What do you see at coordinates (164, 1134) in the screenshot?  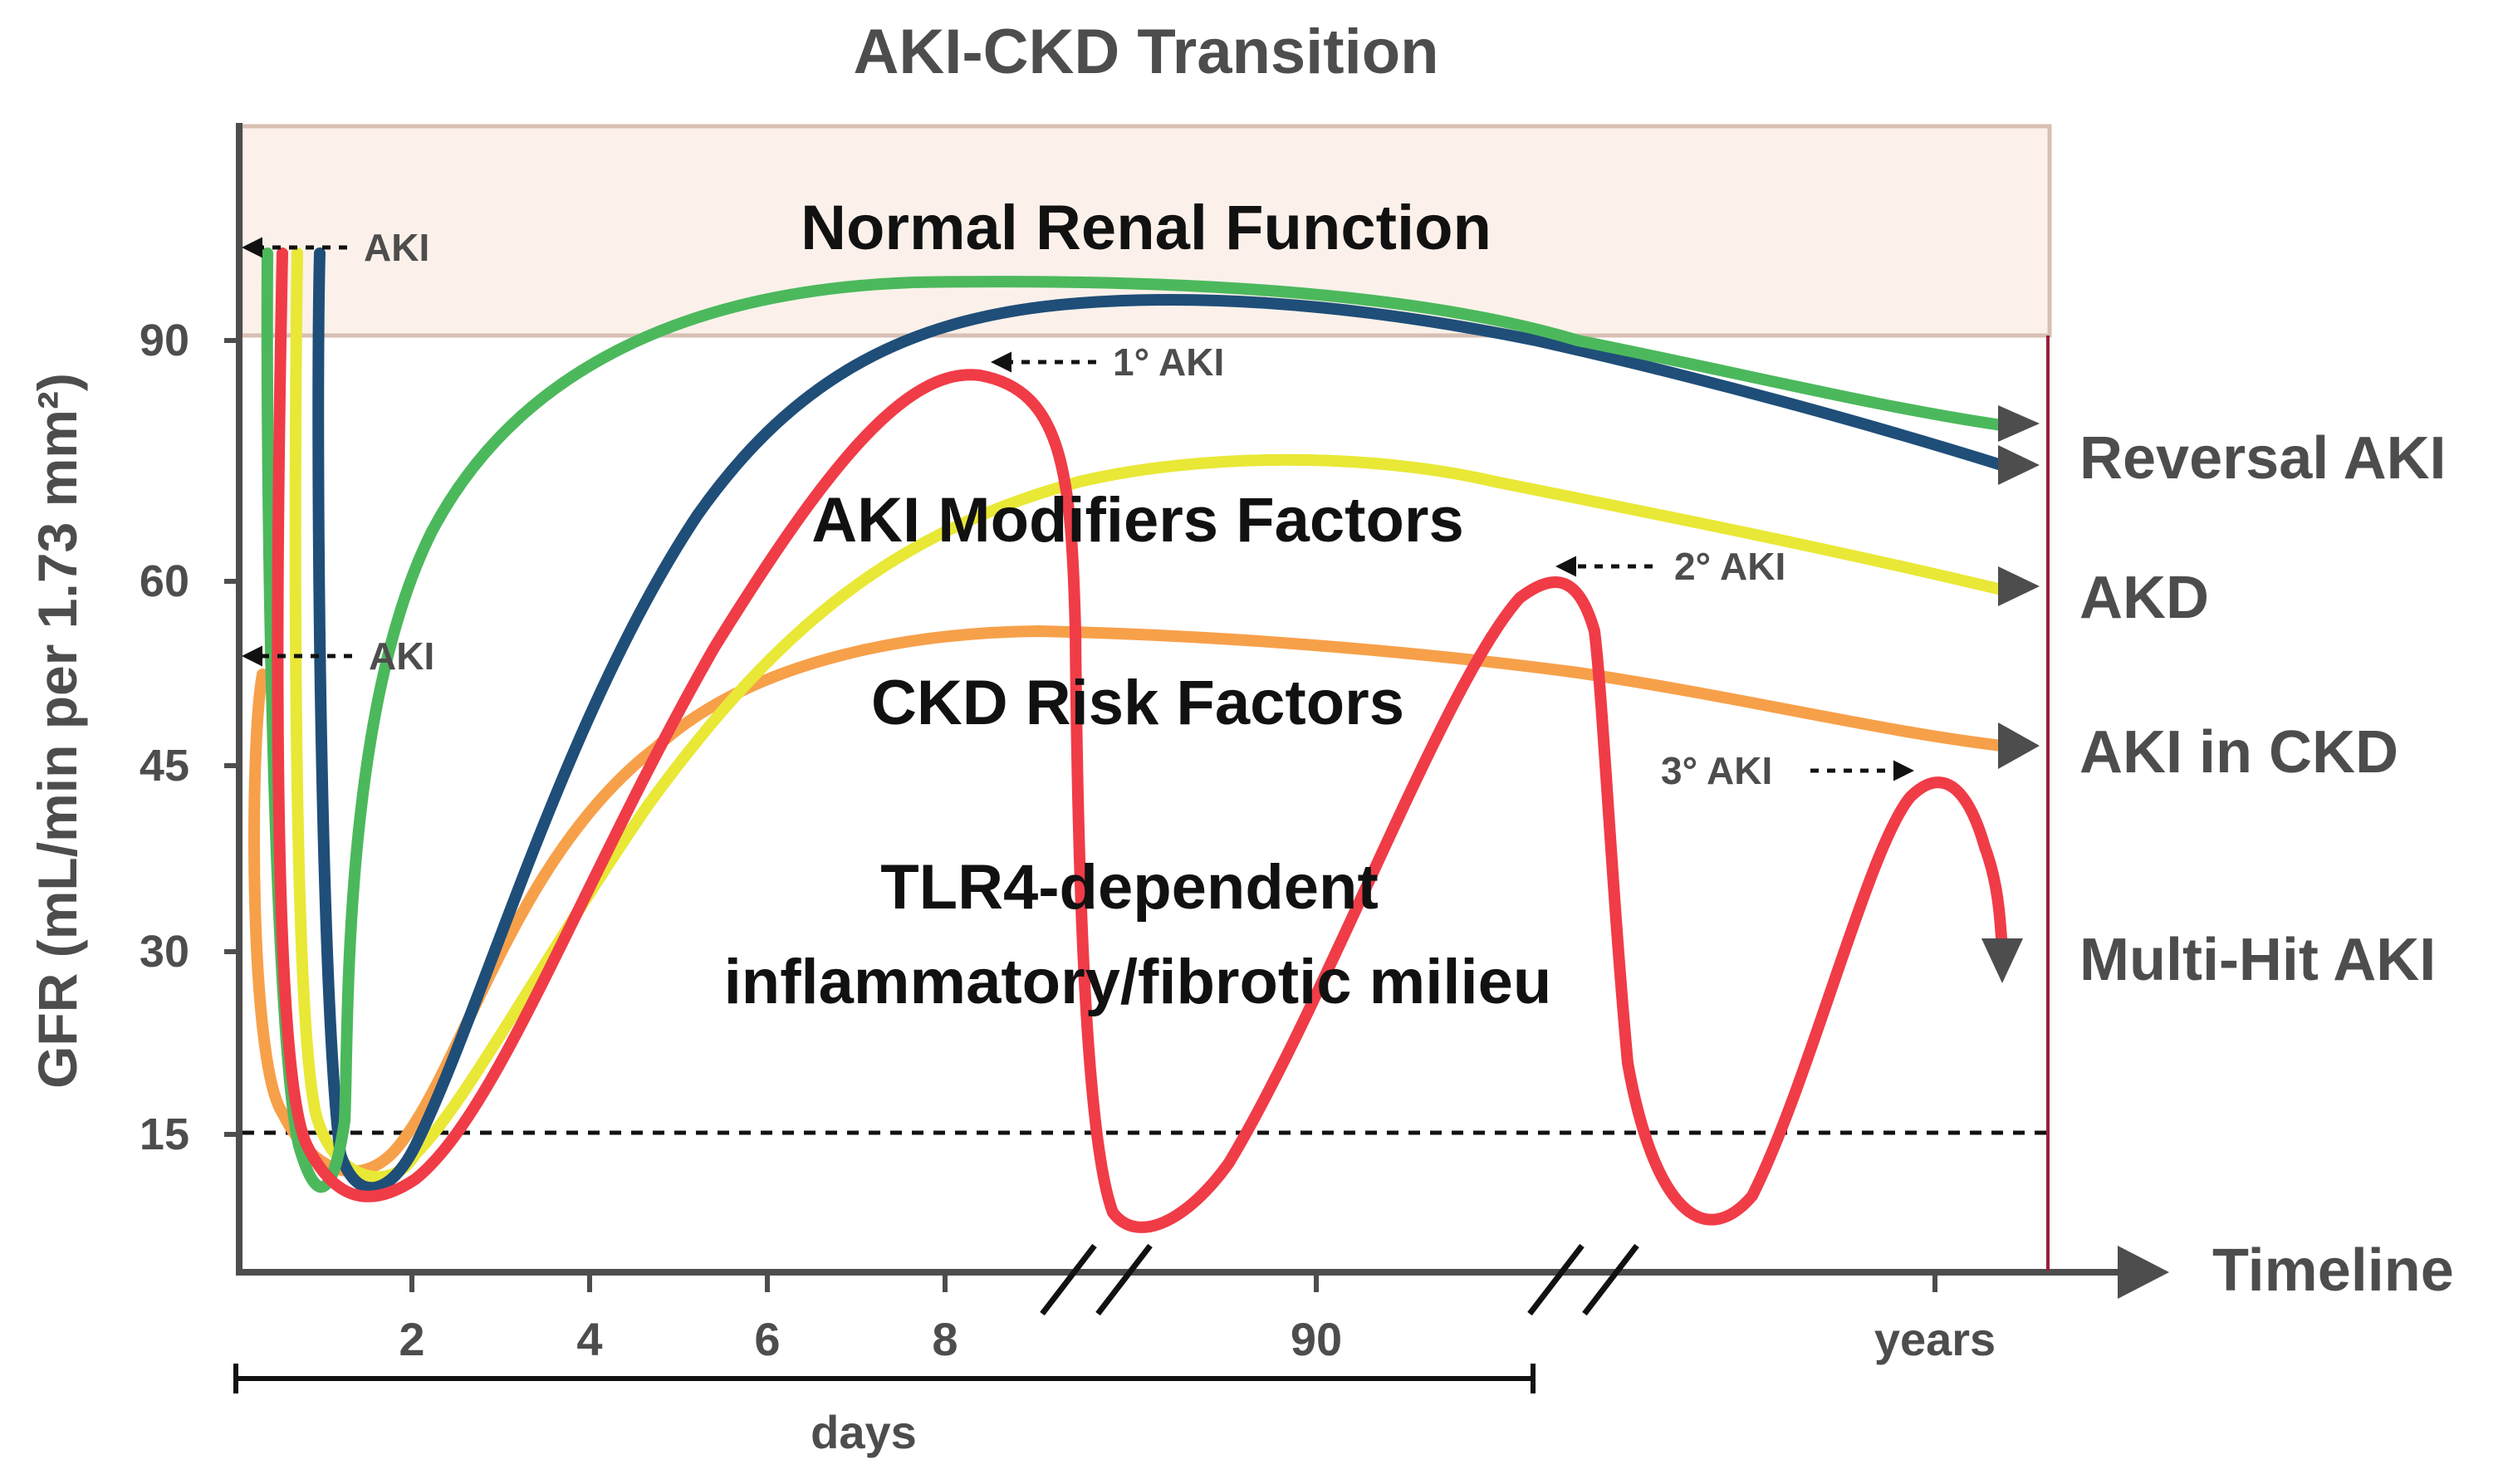 I see `y-tick-15: 15` at bounding box center [164, 1134].